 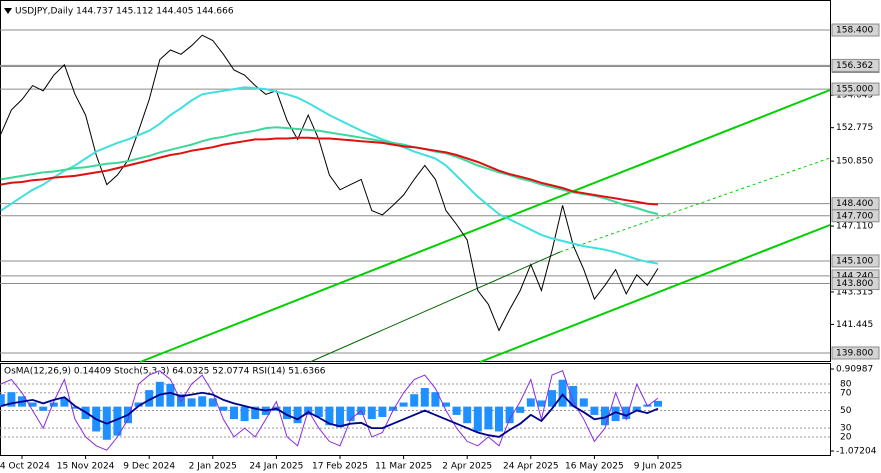 What do you see at coordinates (467, 467) in the screenshot?
I see `x-tick-label: 2 Apr 2025` at bounding box center [467, 467].